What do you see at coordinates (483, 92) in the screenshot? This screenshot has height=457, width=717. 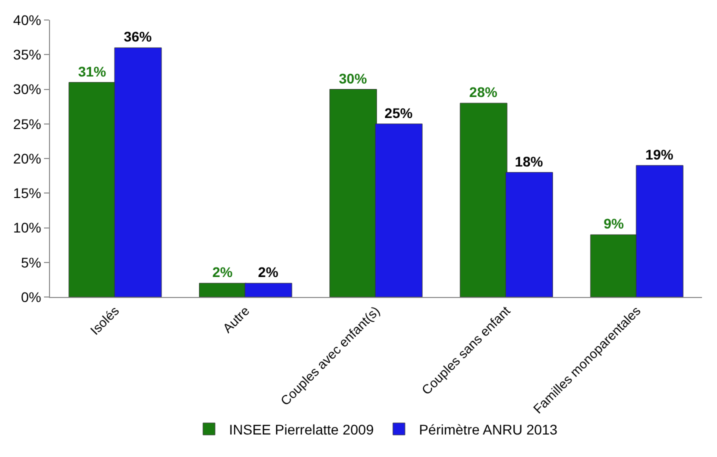 I see `data-label: 28%` at bounding box center [483, 92].